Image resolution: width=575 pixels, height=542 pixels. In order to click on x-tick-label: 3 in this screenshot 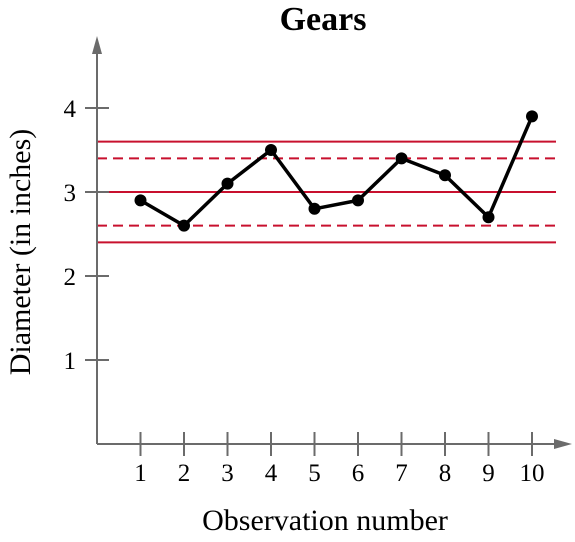, I will do `click(227, 473)`.